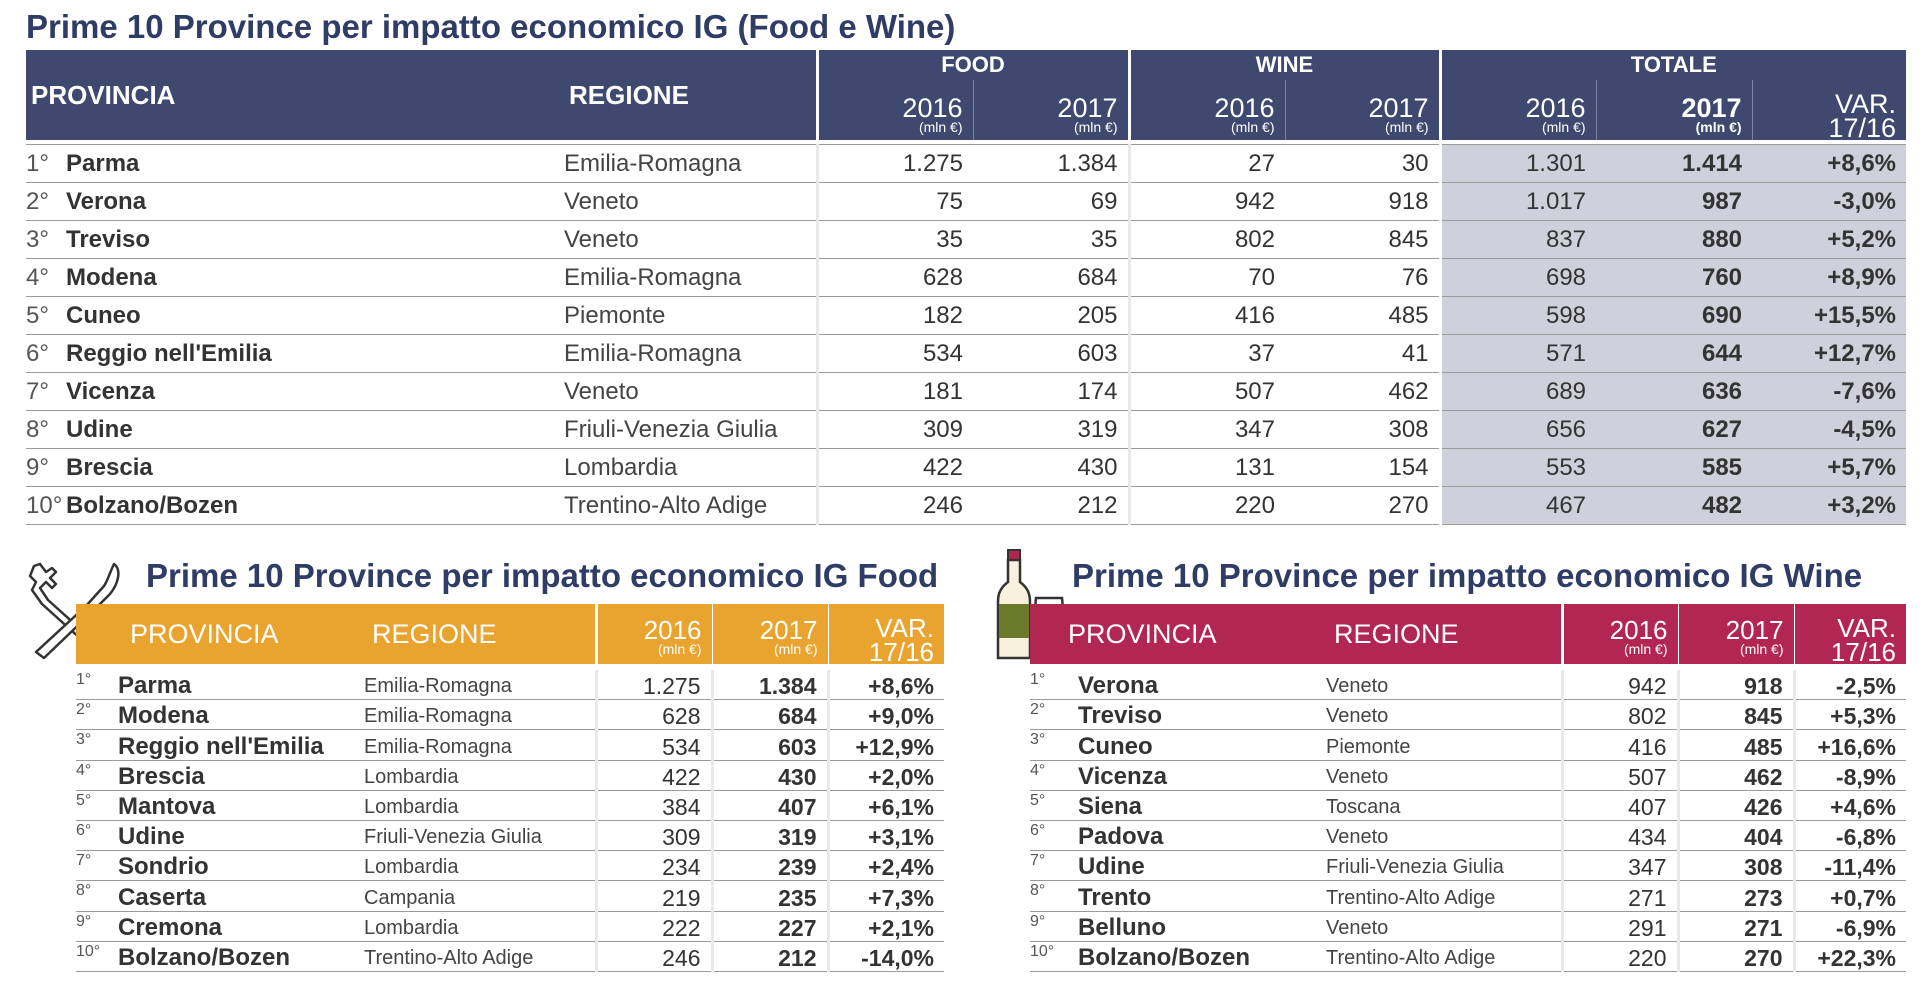  I want to click on provincia-cell: Parma, so click(241, 685).